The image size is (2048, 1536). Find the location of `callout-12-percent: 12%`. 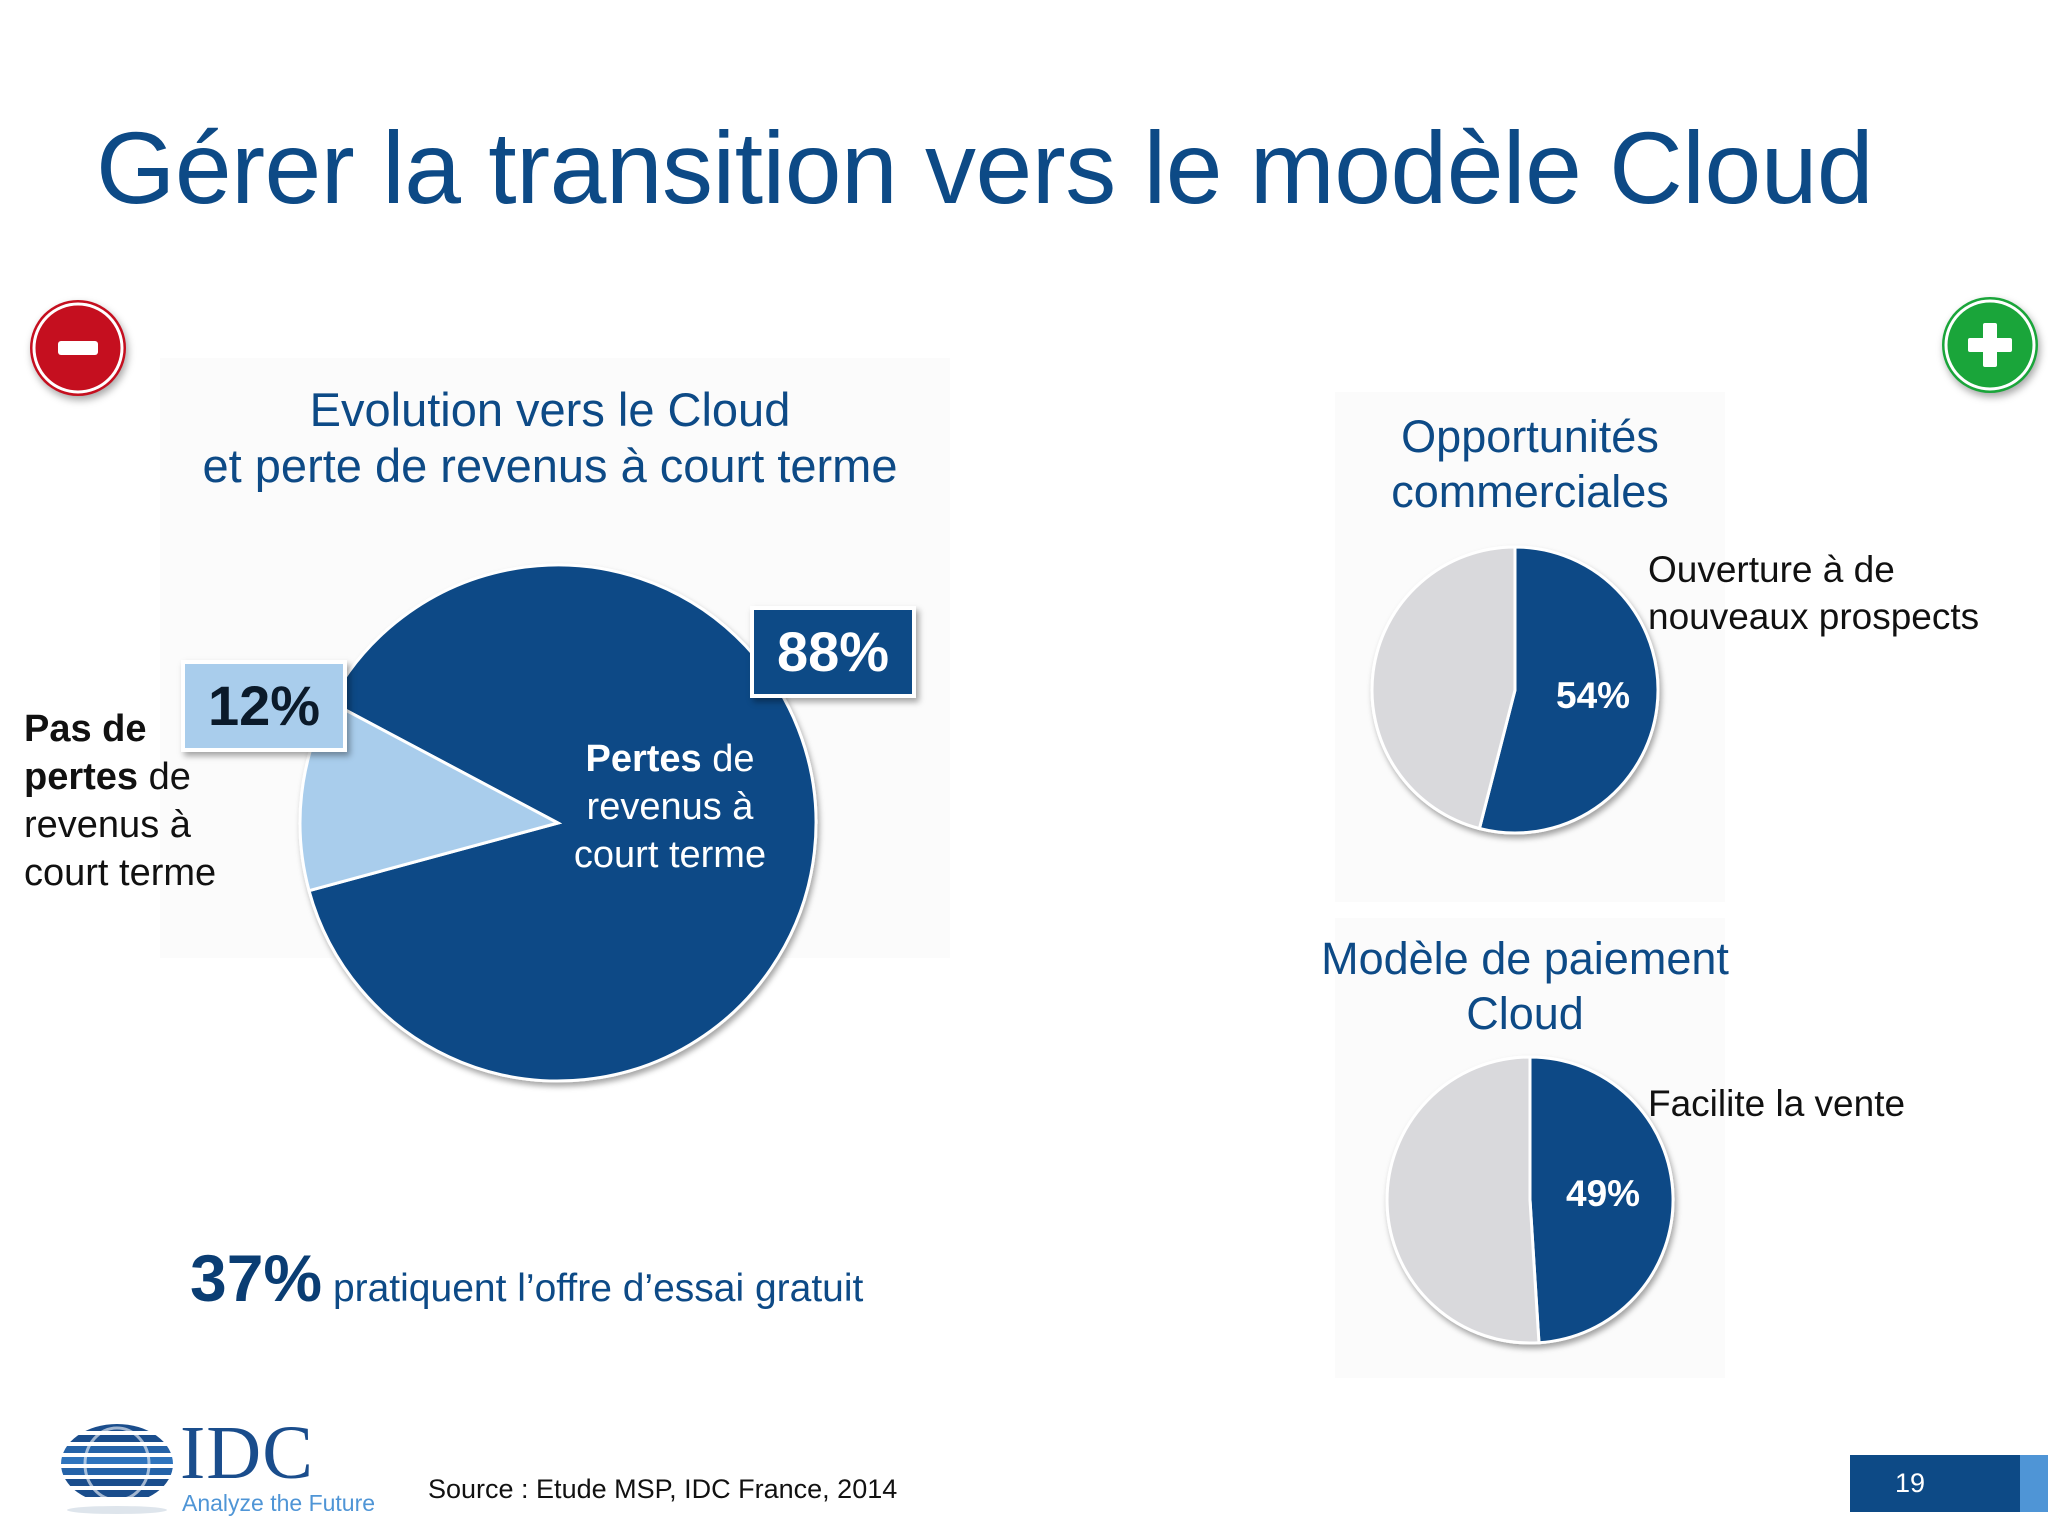

callout-12-percent: 12% is located at coordinates (264, 706).